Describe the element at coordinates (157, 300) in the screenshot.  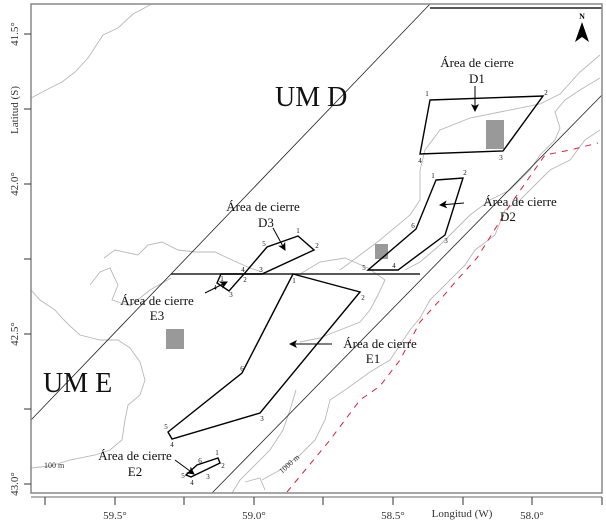
I see `area-label-title-e3: Área de cierre` at that location.